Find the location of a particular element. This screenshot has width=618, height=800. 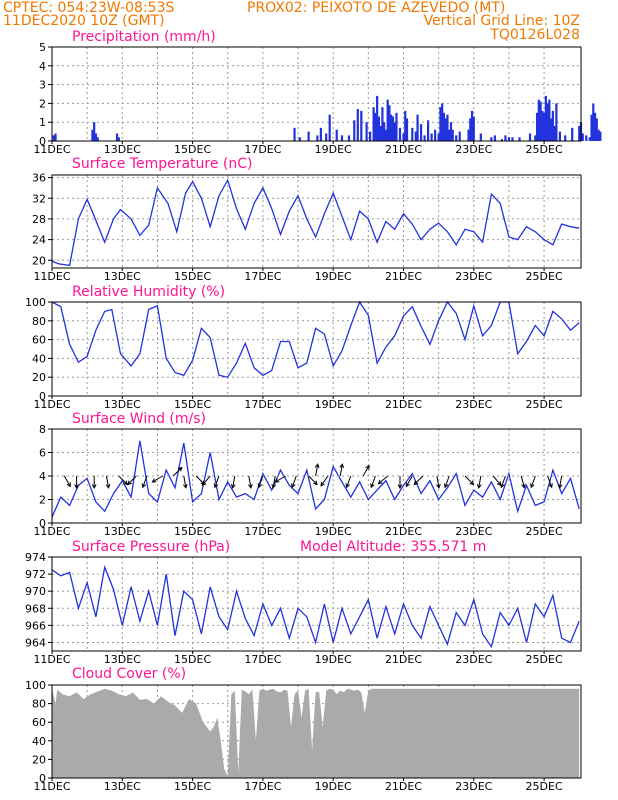

precip-xtick-label: 13DEC is located at coordinates (122, 149).